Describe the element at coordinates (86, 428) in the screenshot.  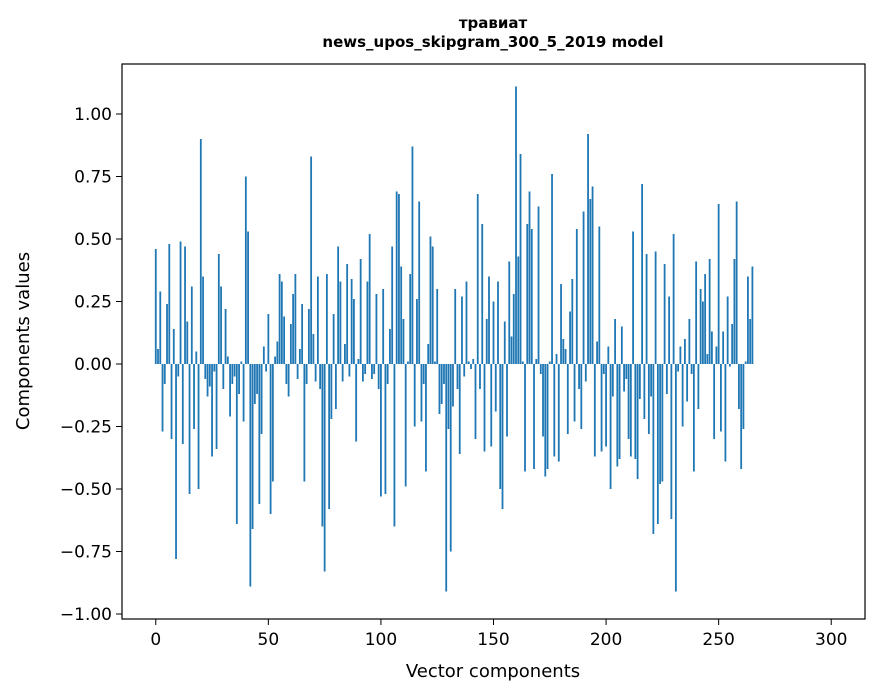
I see `y-tick-label: −0.25` at that location.